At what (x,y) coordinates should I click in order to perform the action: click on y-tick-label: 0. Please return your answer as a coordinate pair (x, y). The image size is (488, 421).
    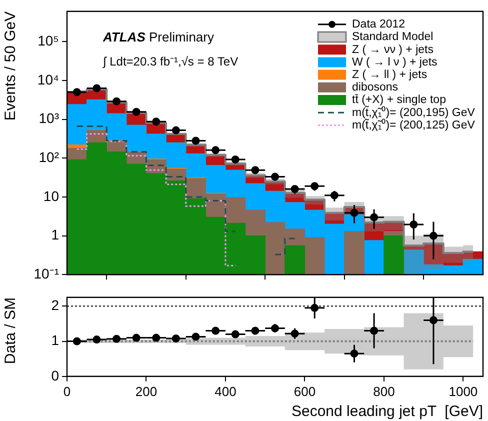
    Looking at the image, I should click on (55, 375).